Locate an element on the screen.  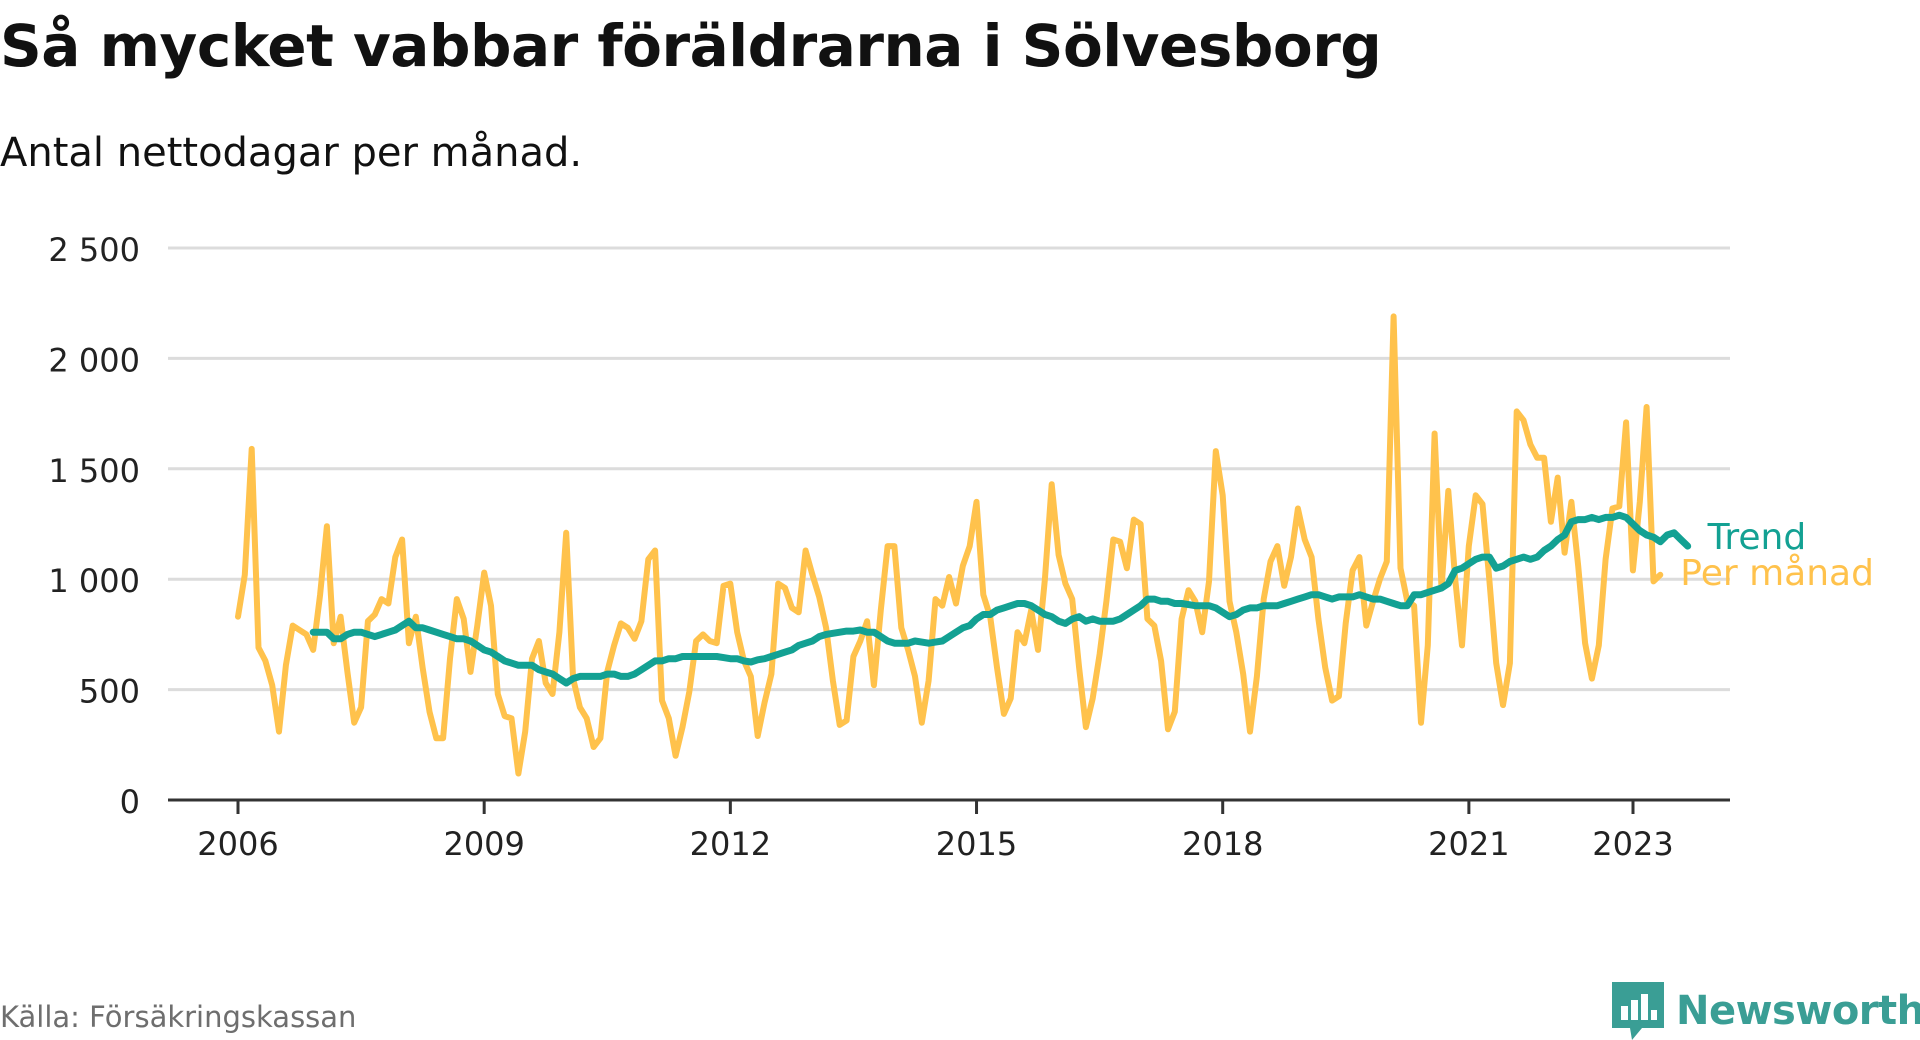
y-tick-label: 1 000 is located at coordinates (94, 581).